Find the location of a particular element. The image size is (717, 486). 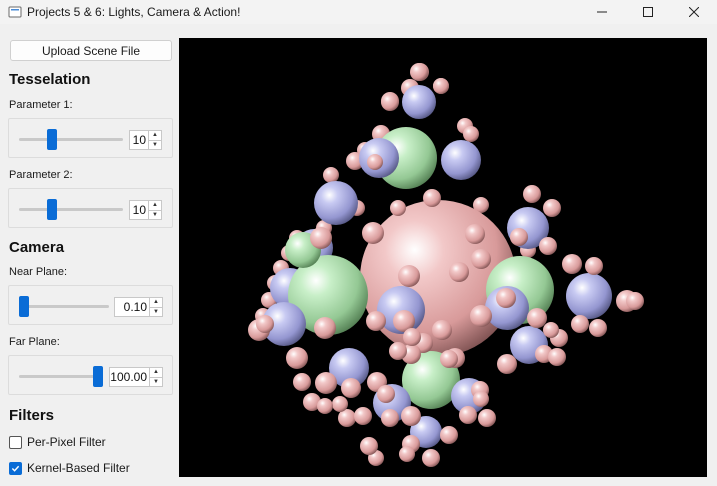

green-sphere is located at coordinates (328, 295).